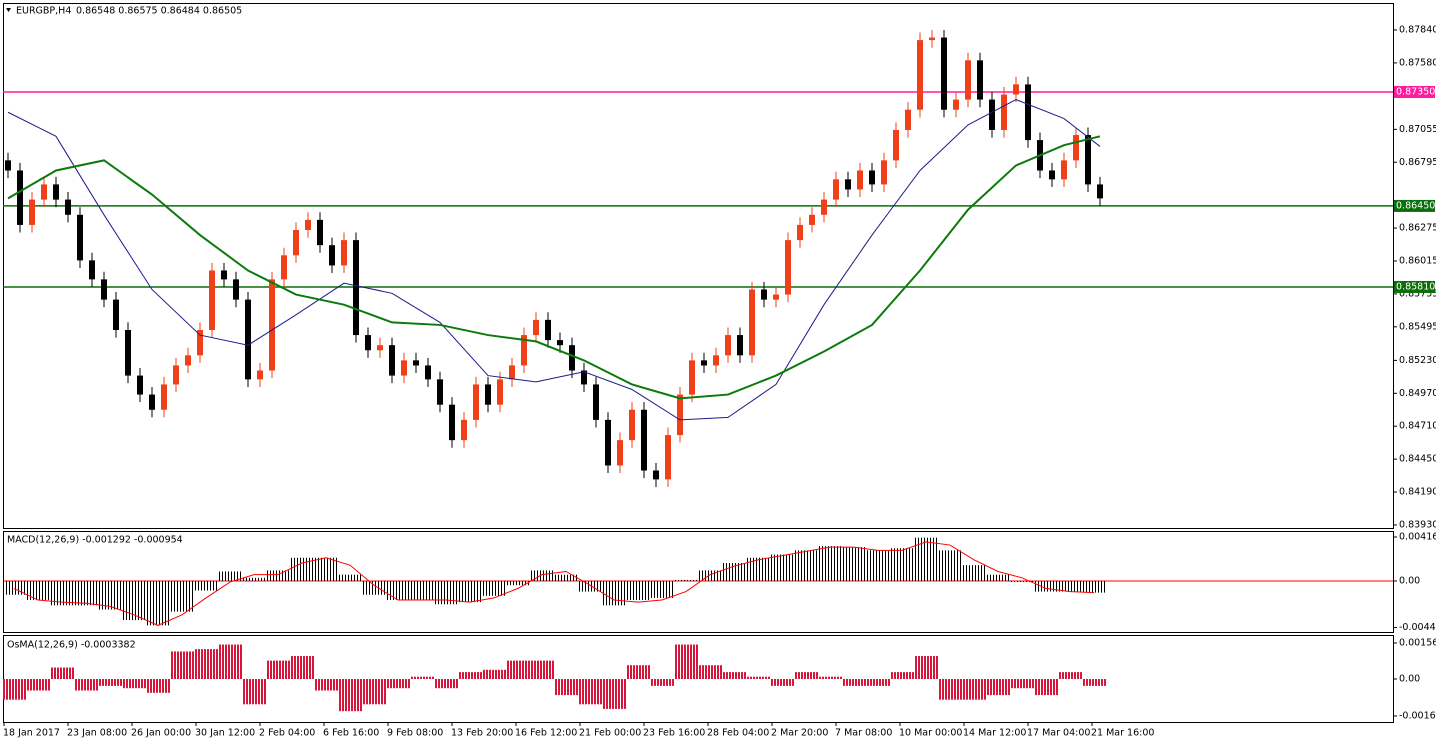 Image resolution: width=1436 pixels, height=744 pixels. I want to click on y-tick-label: 0.87055, so click(1417, 129).